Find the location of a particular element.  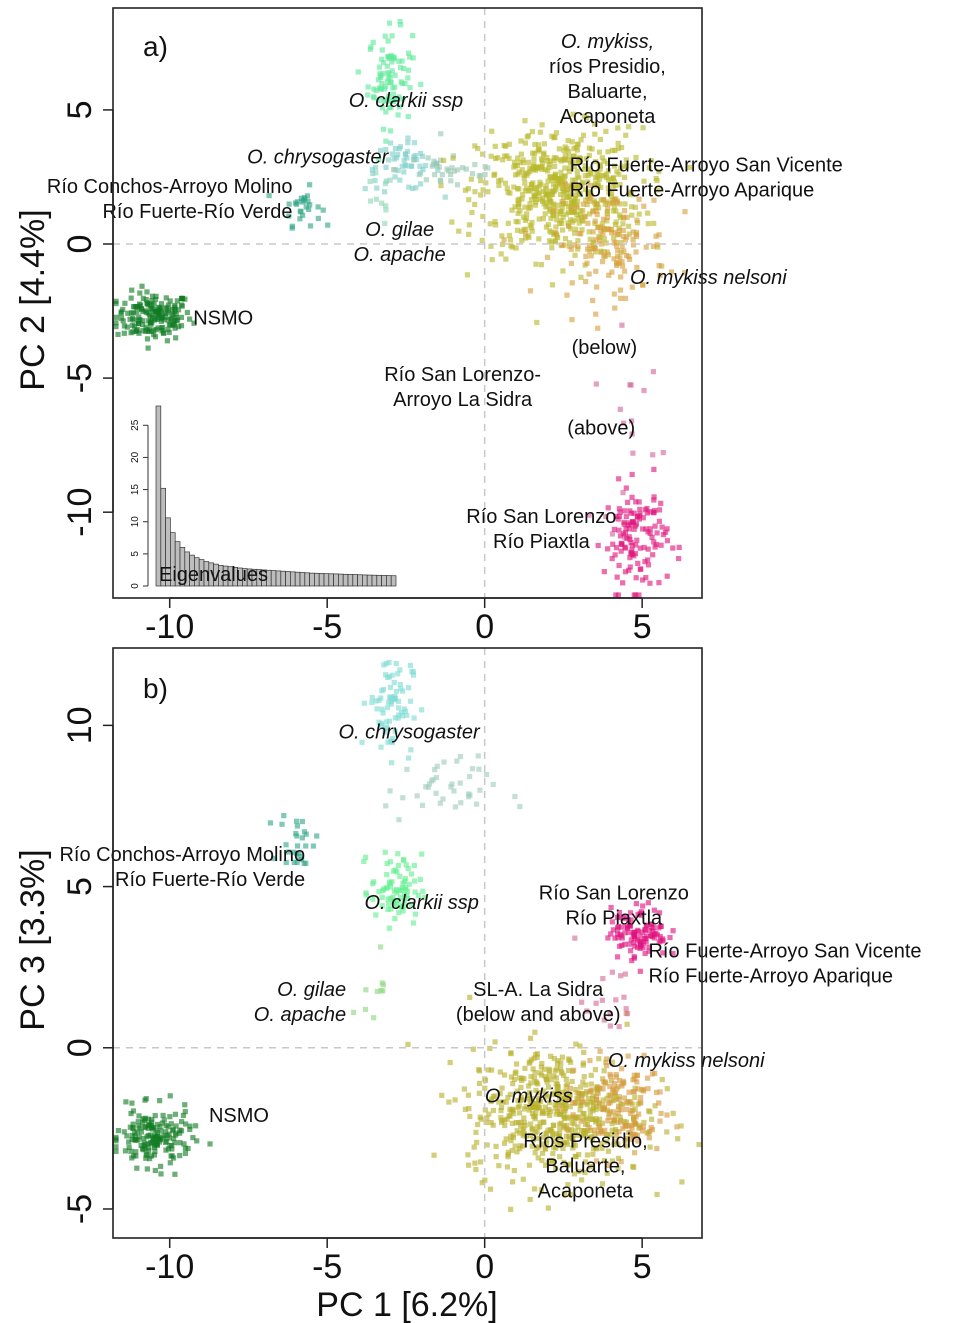

annotation-line: ríos Presidio, is located at coordinates (607, 67).